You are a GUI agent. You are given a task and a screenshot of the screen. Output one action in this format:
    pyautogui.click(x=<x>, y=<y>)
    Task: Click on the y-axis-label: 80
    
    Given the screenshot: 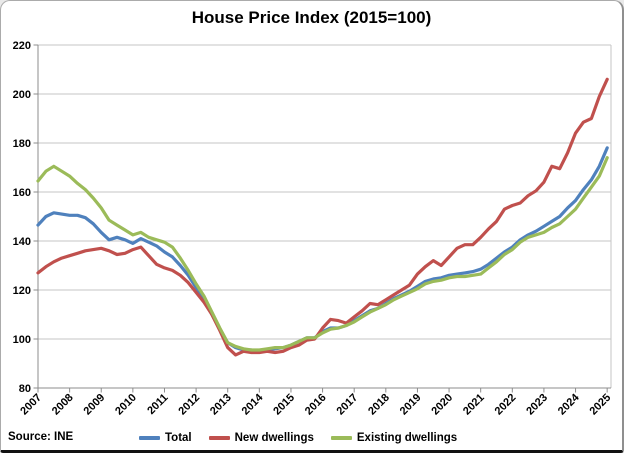 What is the action you would take?
    pyautogui.click(x=25, y=389)
    